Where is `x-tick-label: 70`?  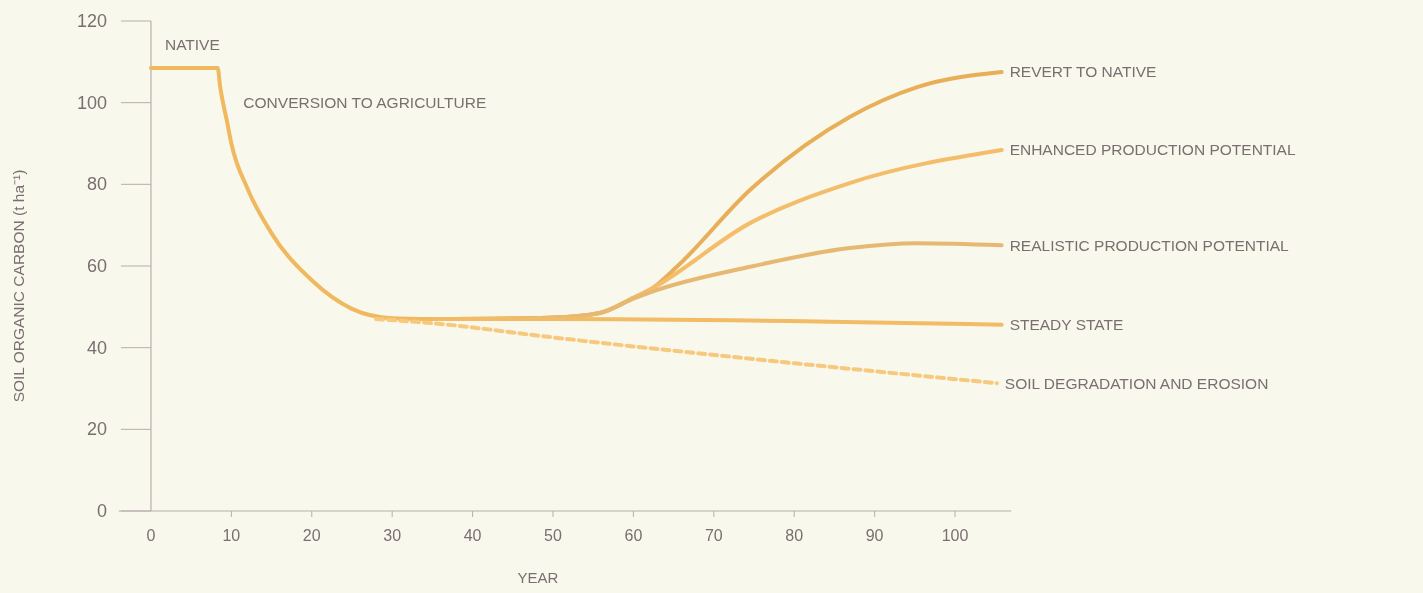 x-tick-label: 70 is located at coordinates (713, 535).